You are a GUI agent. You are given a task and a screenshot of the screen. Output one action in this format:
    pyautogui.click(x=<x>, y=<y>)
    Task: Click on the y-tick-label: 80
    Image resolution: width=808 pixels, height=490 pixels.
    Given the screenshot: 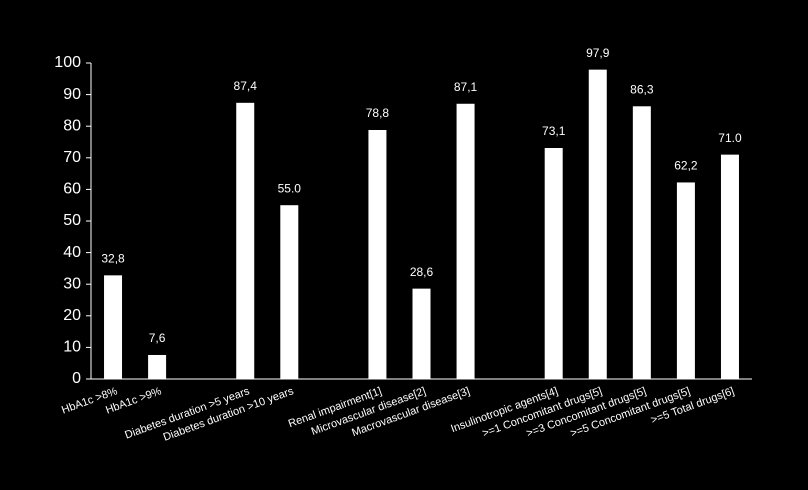 What is the action you would take?
    pyautogui.click(x=72, y=125)
    